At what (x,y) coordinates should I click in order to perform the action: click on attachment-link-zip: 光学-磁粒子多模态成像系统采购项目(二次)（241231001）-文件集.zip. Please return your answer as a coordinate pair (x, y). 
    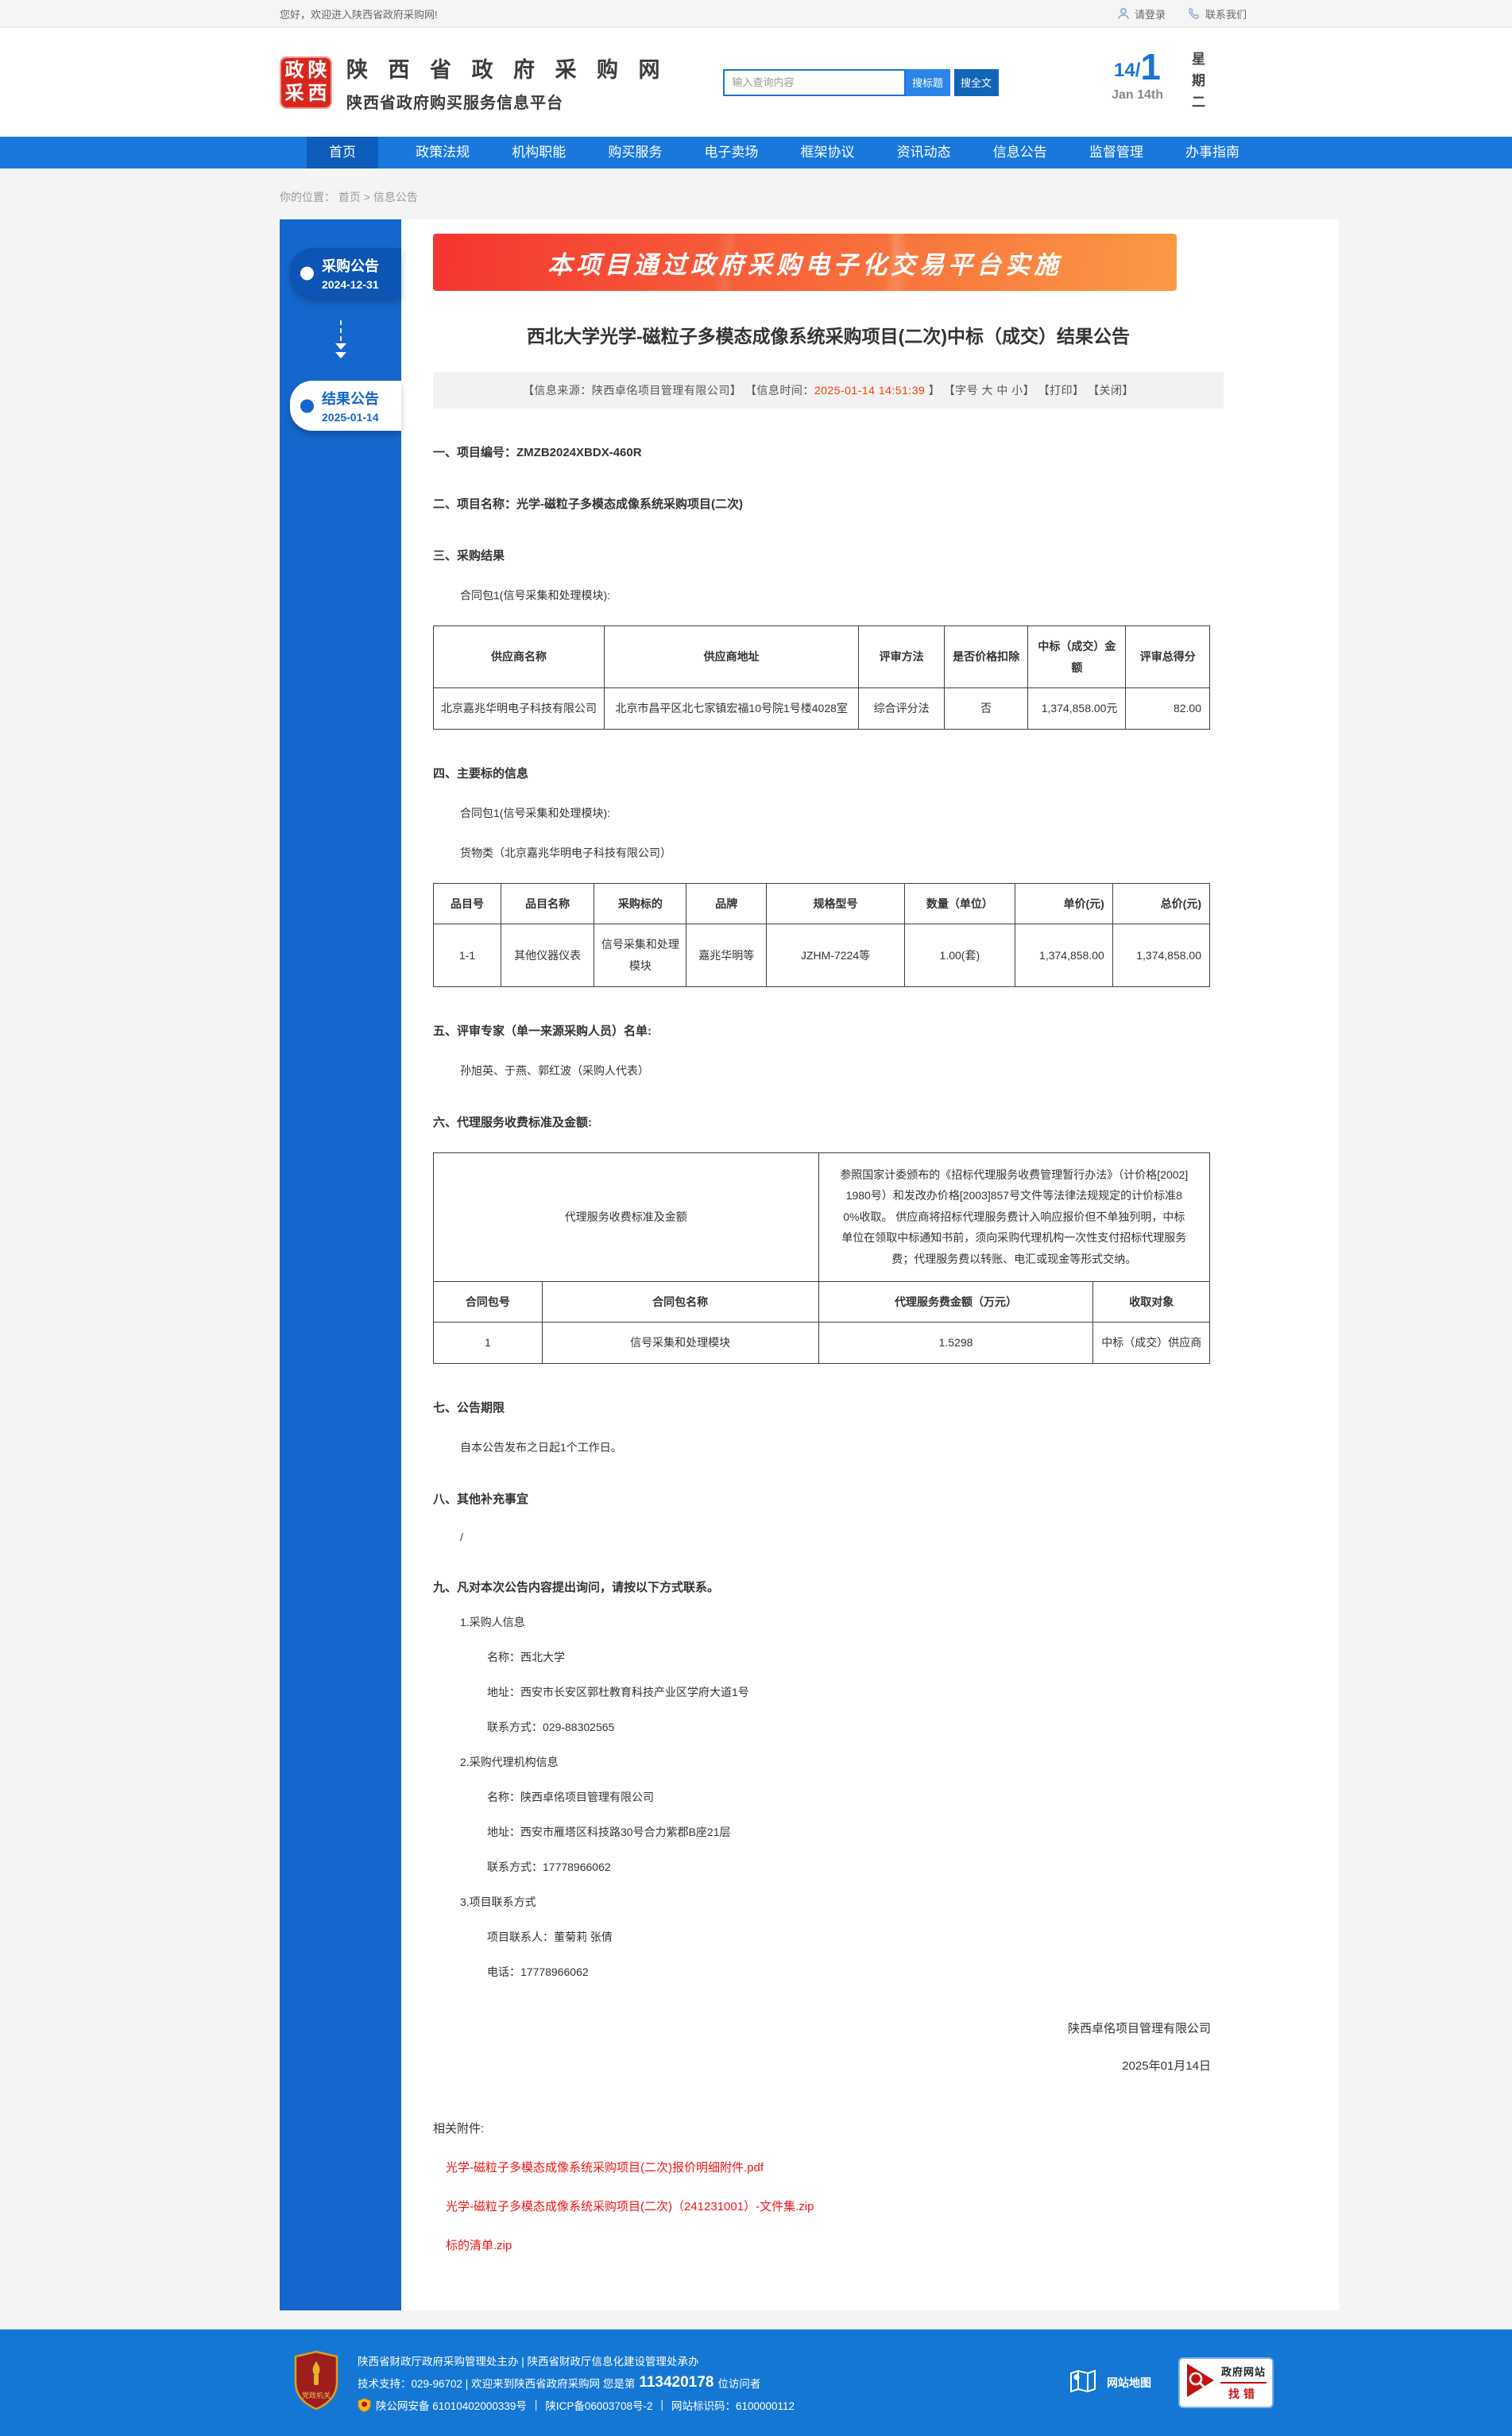
    Looking at the image, I should click on (630, 2206).